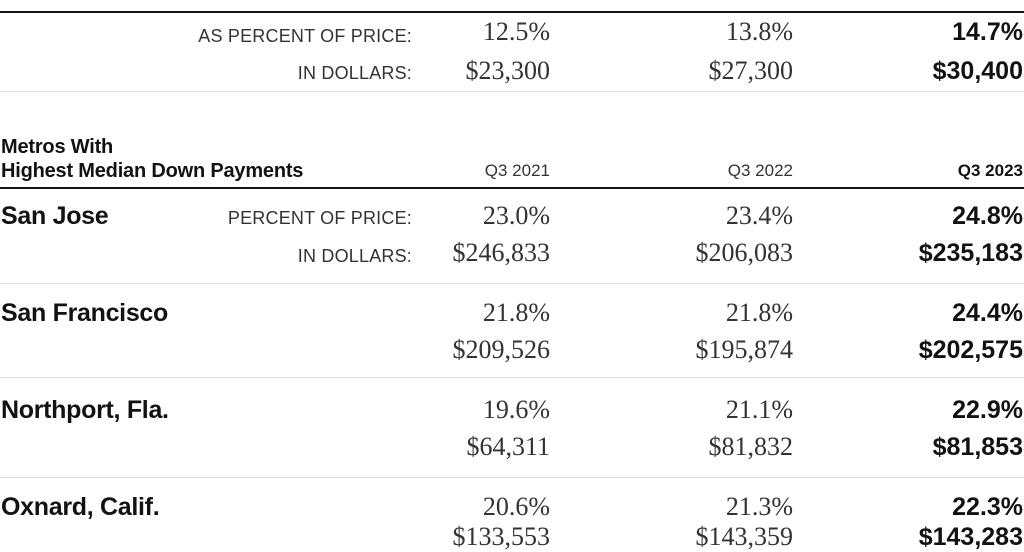  Describe the element at coordinates (55, 216) in the screenshot. I see `metro-name: San Jose` at that location.